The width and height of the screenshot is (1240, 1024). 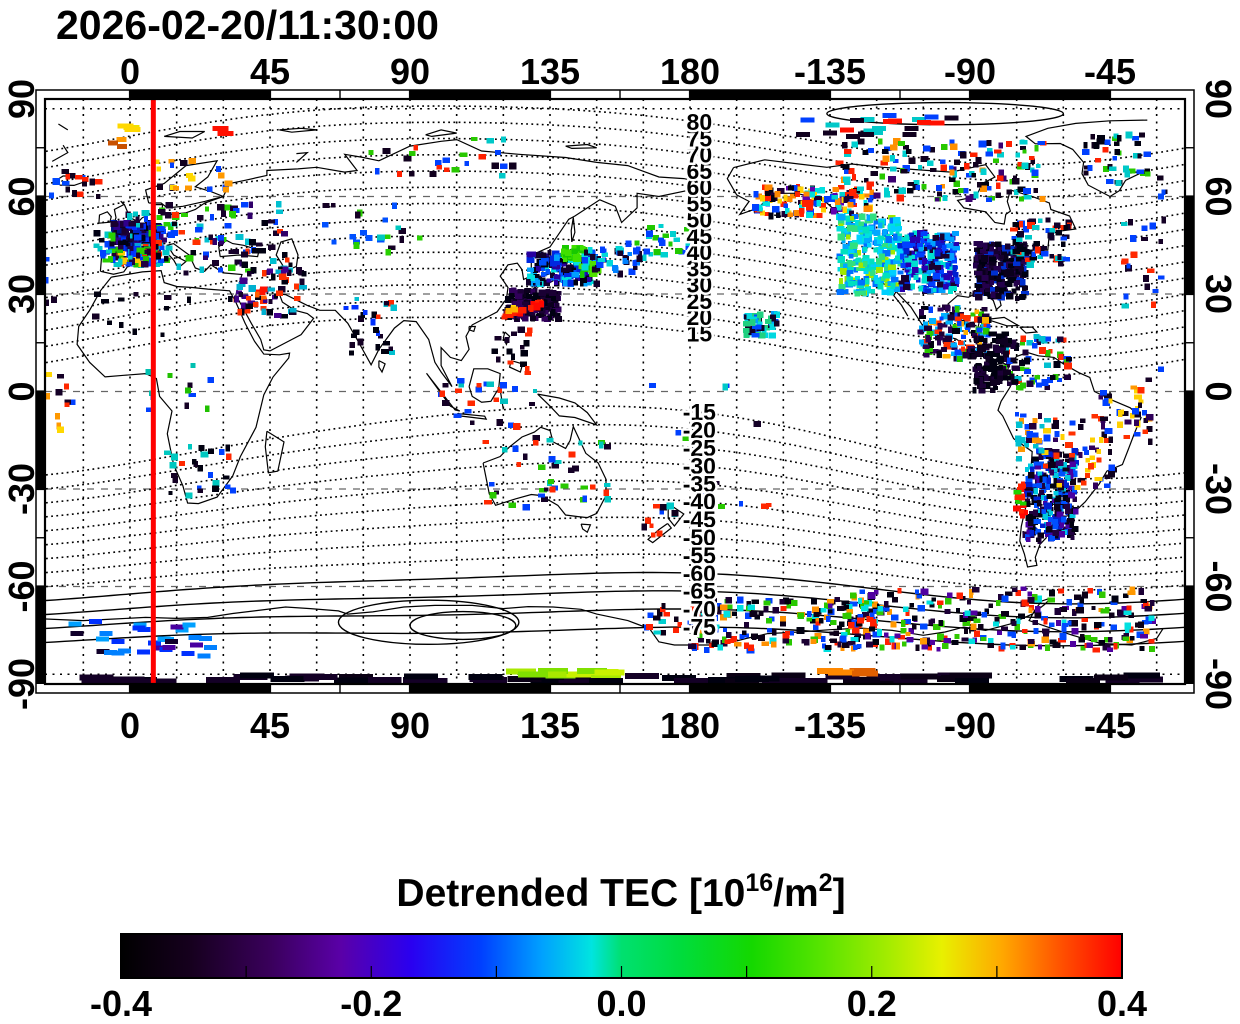 What do you see at coordinates (618, 946) in the screenshot?
I see `colorbar: Detrended TEC [1016/m2]-0.4 -0.2 0.0 0.2 0.4` at bounding box center [618, 946].